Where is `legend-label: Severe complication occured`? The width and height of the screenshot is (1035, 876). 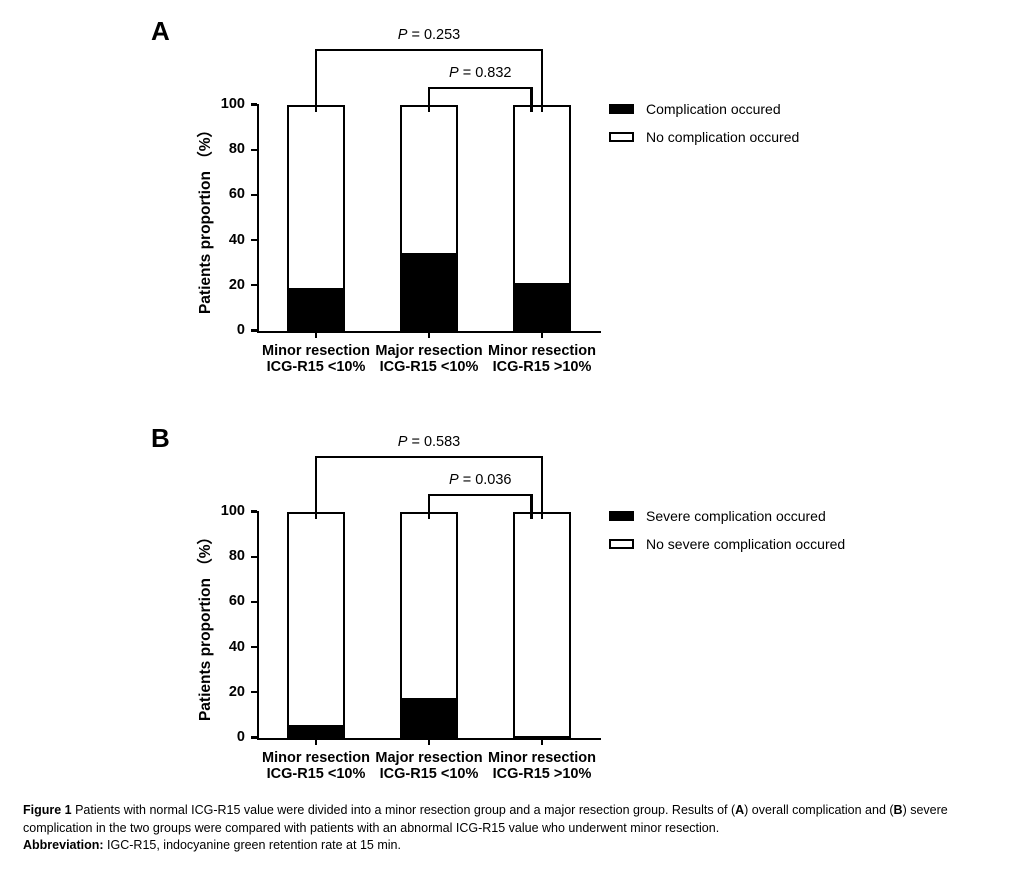
legend-label: Severe complication occured is located at coordinates (736, 515).